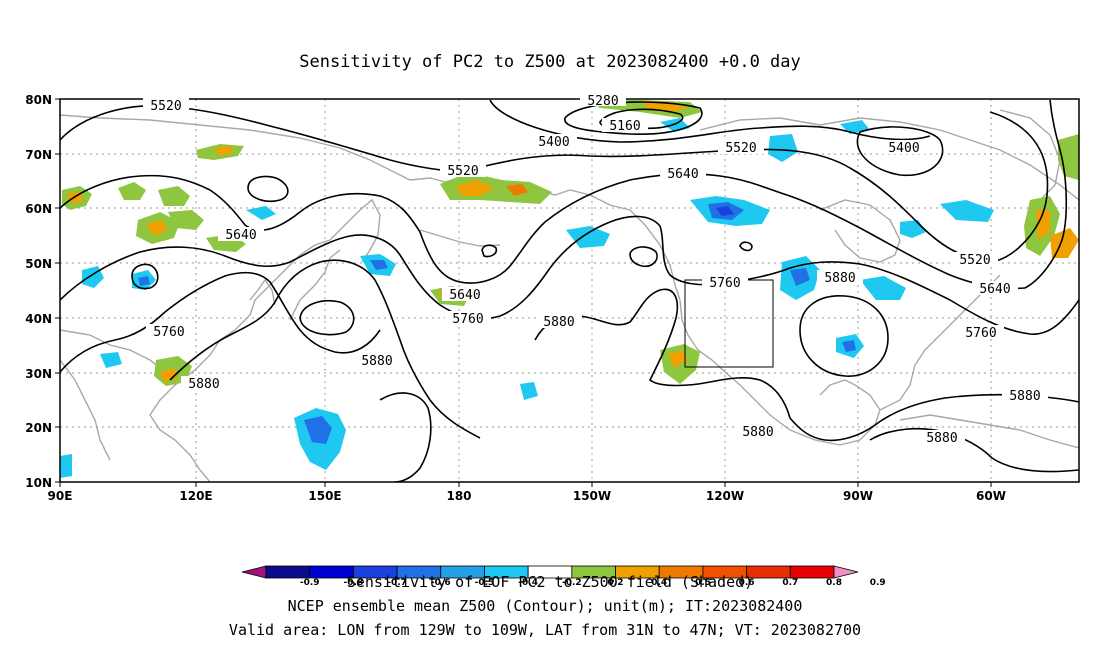  I want to click on coast-kamchatka, so click(355, 230).